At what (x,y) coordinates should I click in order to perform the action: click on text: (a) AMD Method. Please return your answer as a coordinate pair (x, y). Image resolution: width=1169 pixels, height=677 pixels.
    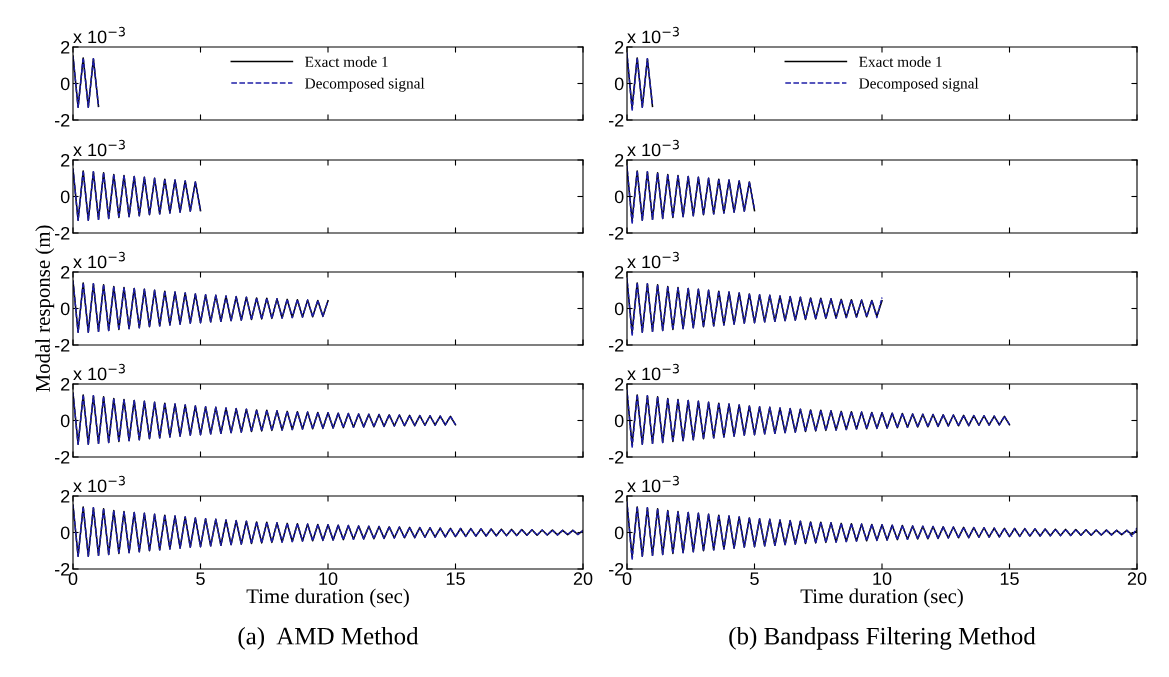
    Looking at the image, I should click on (328, 638).